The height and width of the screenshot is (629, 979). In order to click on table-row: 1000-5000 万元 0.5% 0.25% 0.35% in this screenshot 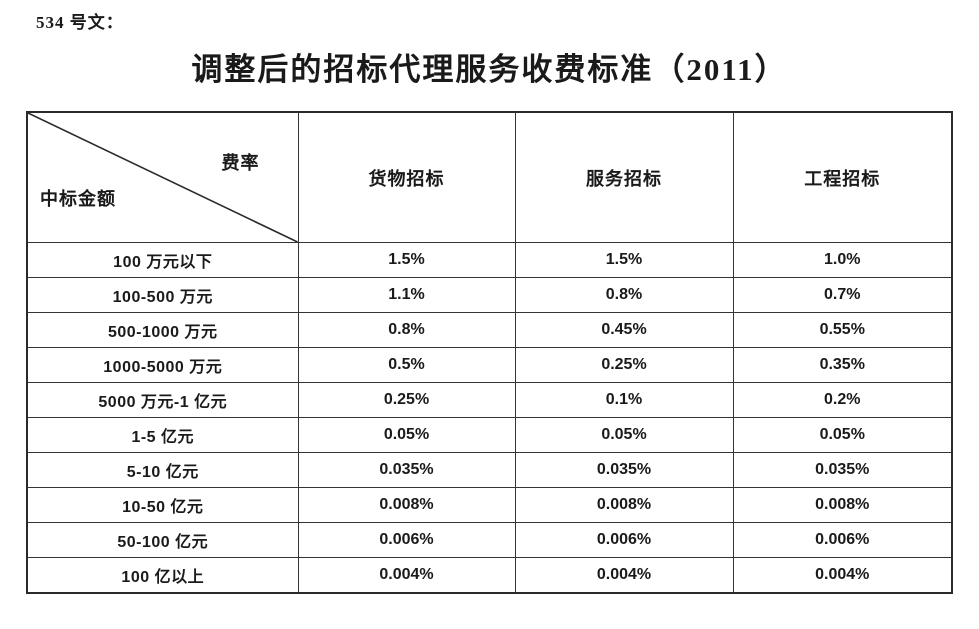, I will do `click(489, 365)`.